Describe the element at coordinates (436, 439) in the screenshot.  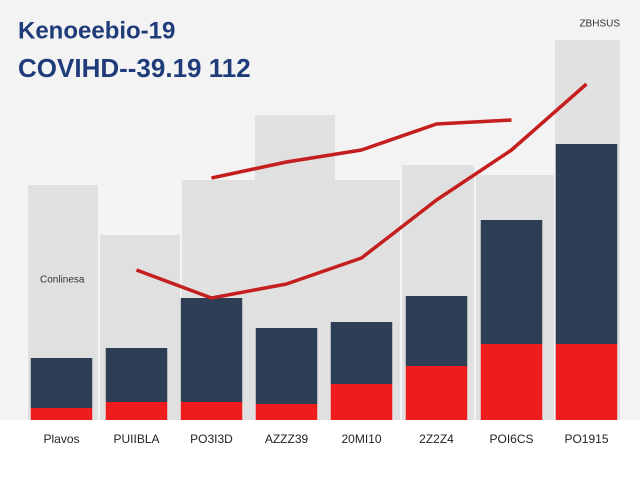
I see `x-tick-label: 2Z2Z4` at that location.